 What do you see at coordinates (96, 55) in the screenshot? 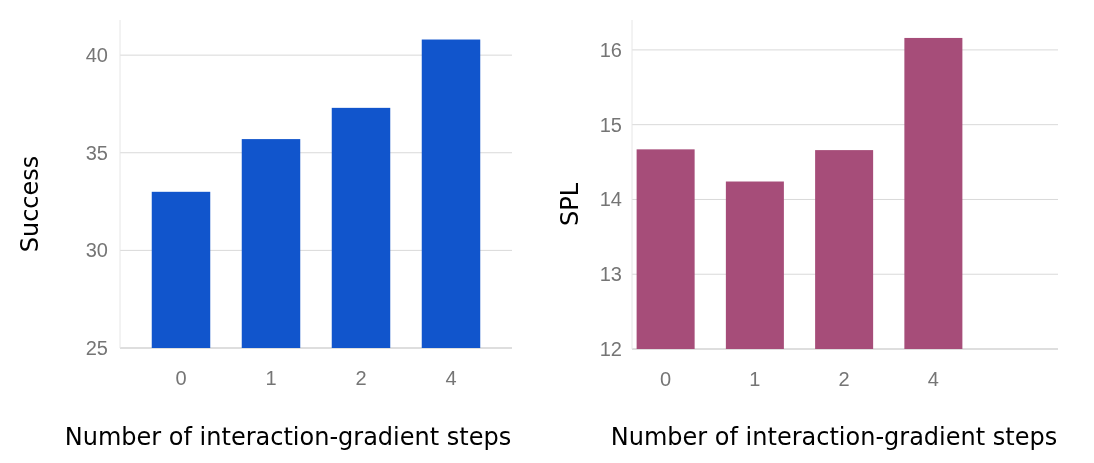
I see `y-tick-label: 40` at bounding box center [96, 55].